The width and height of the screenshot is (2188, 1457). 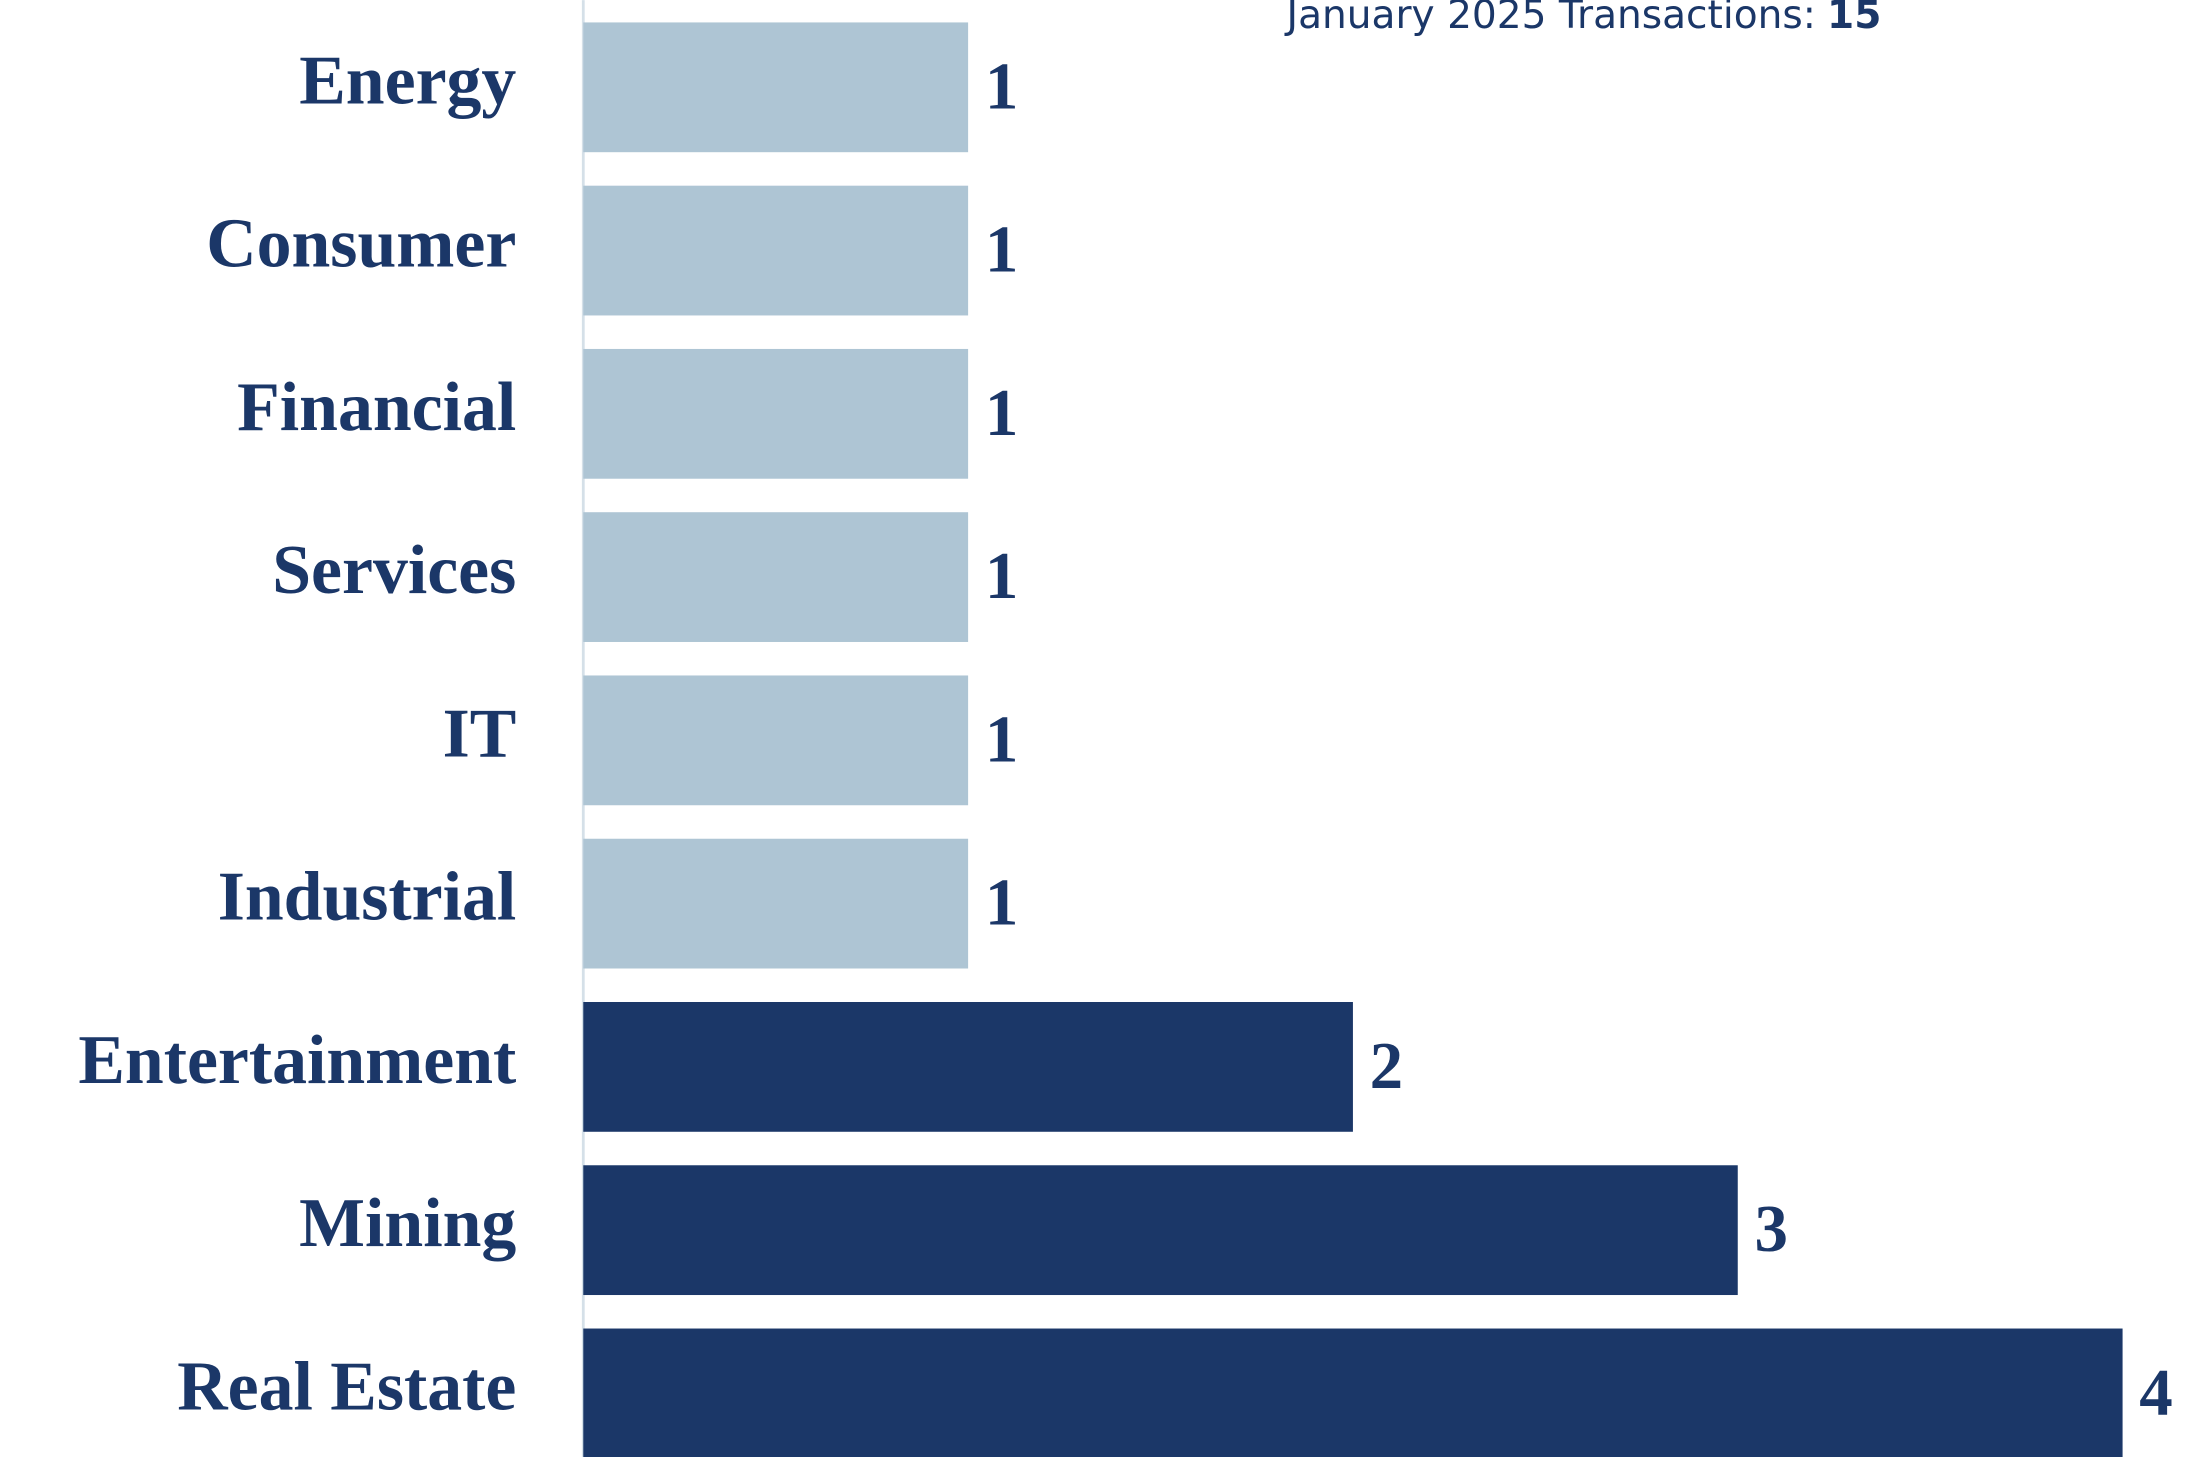 I want to click on category-label: Mining, so click(x=407, y=1223).